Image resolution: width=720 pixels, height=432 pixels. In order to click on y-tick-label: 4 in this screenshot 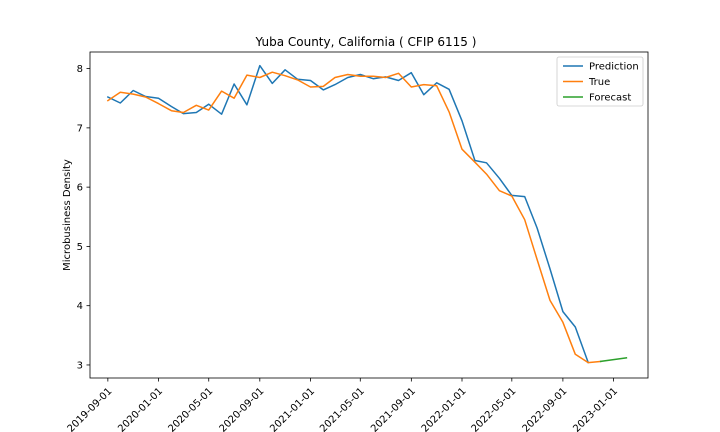, I will do `click(80, 306)`.